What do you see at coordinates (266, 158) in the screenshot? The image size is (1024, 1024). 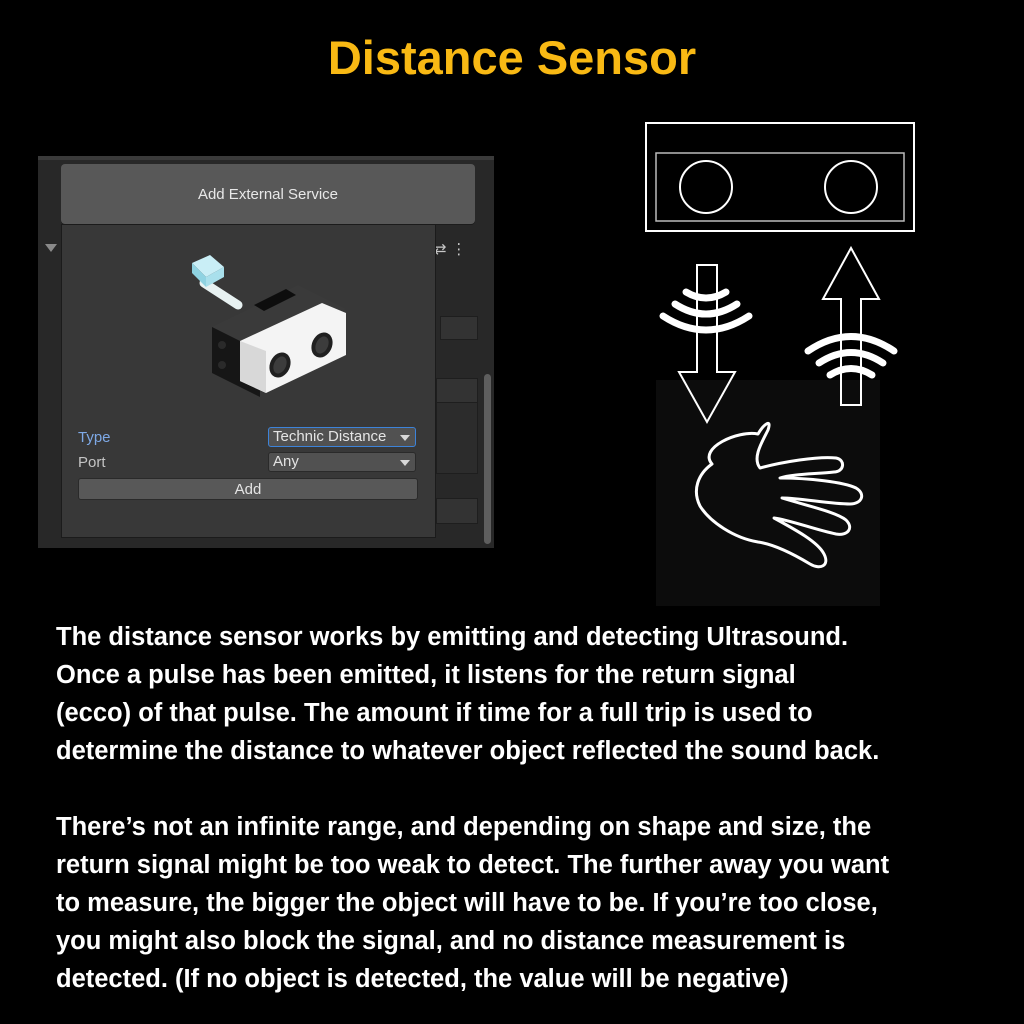 I see `background-toolbar` at bounding box center [266, 158].